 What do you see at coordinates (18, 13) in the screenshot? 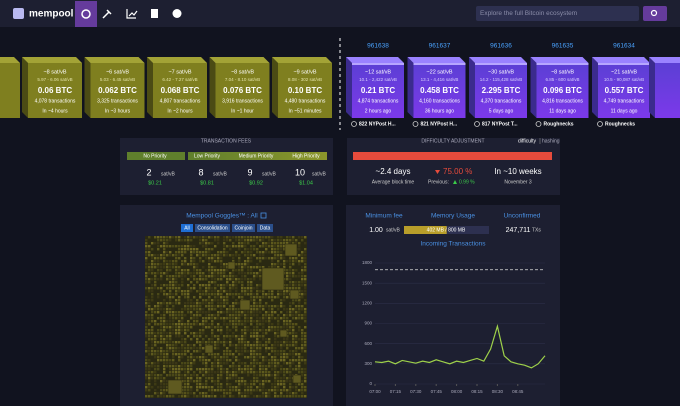
I see `logo` at bounding box center [18, 13].